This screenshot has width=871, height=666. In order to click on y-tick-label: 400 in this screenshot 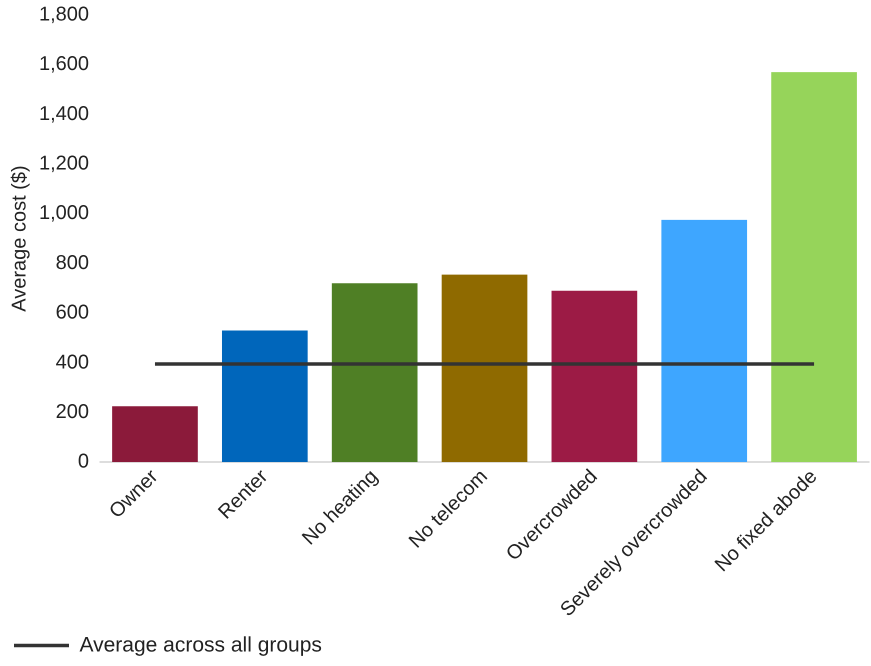, I will do `click(73, 362)`.